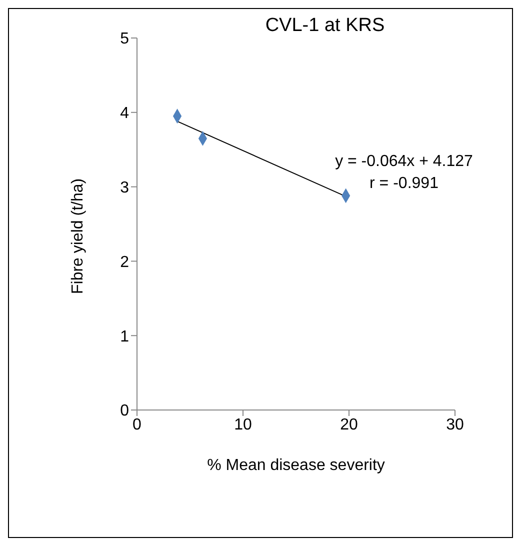 Image resolution: width=523 pixels, height=548 pixels. Describe the element at coordinates (404, 162) in the screenshot. I see `annotation: y = -0.064x + 4.127` at that location.